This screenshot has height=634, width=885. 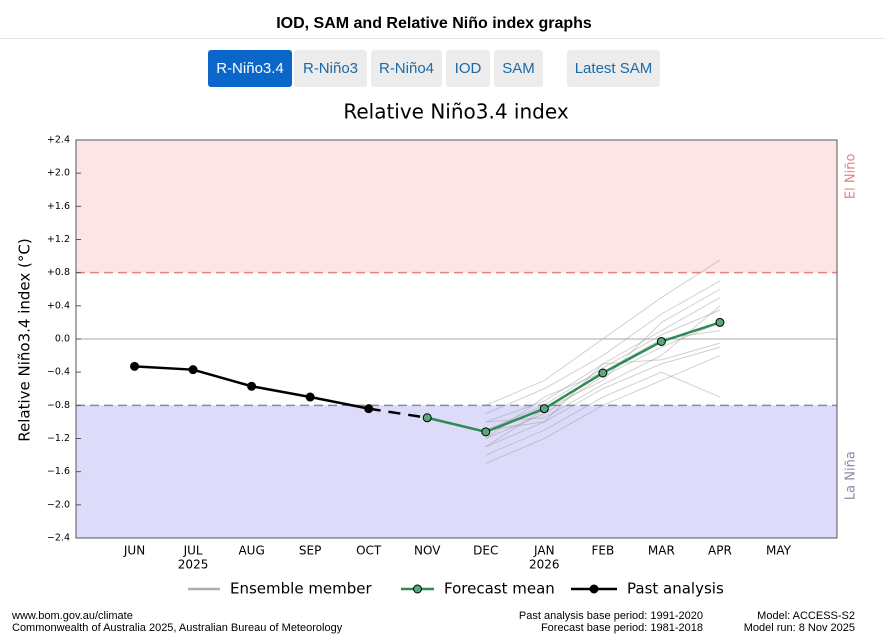 I want to click on x-year-label: 2026, so click(x=544, y=565).